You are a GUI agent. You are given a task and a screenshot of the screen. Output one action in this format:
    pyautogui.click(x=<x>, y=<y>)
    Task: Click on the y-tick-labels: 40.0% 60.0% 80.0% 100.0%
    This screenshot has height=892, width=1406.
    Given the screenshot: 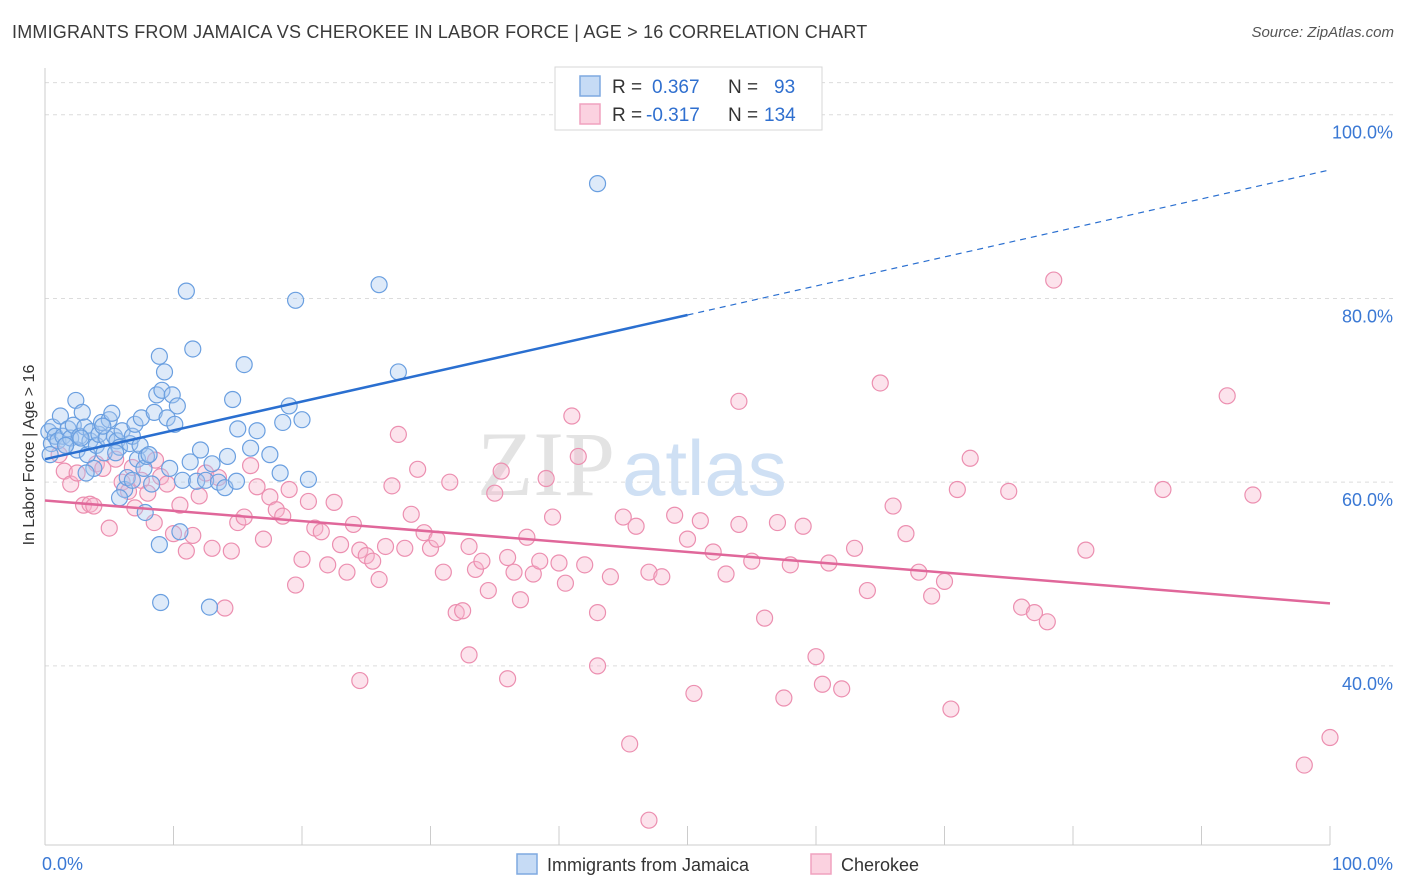 What is the action you would take?
    pyautogui.click(x=1362, y=408)
    